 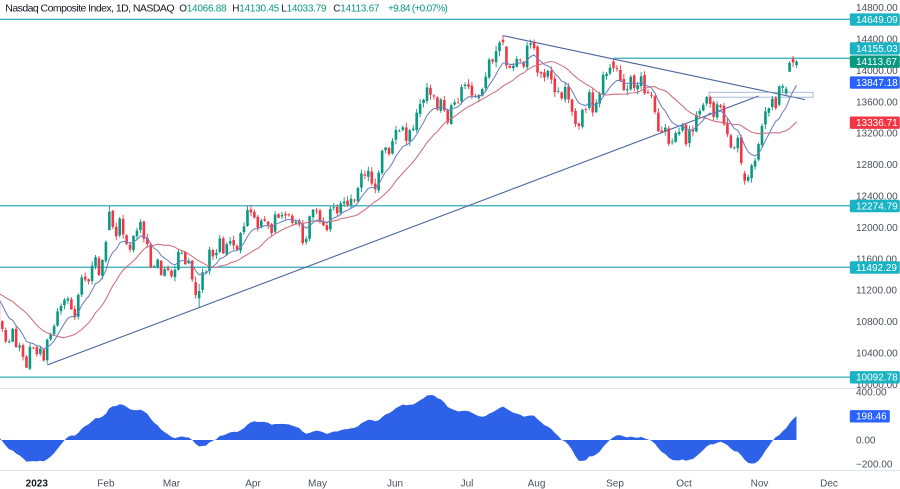 I want to click on svg-text: 13200.00, so click(x=877, y=134).